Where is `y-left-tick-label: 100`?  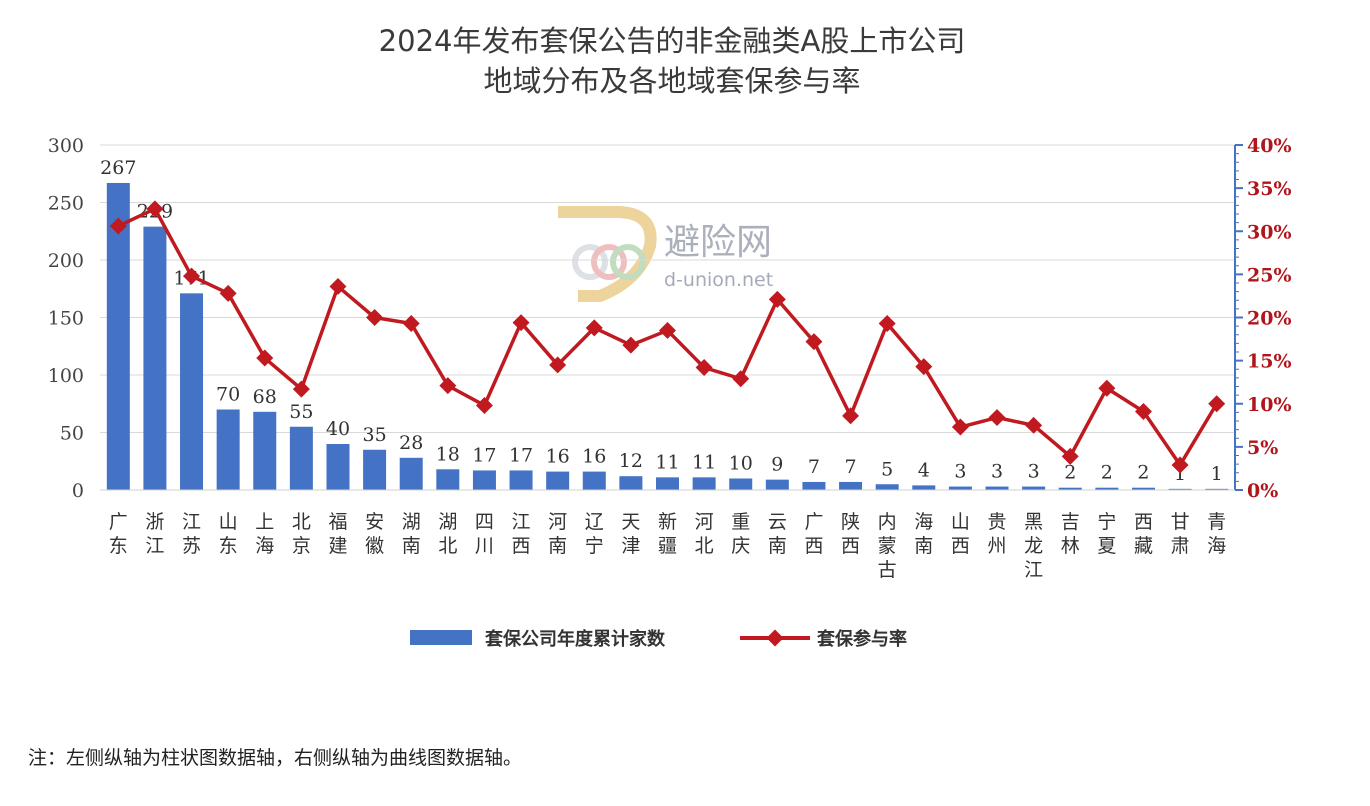
y-left-tick-label: 100 is located at coordinates (66, 376).